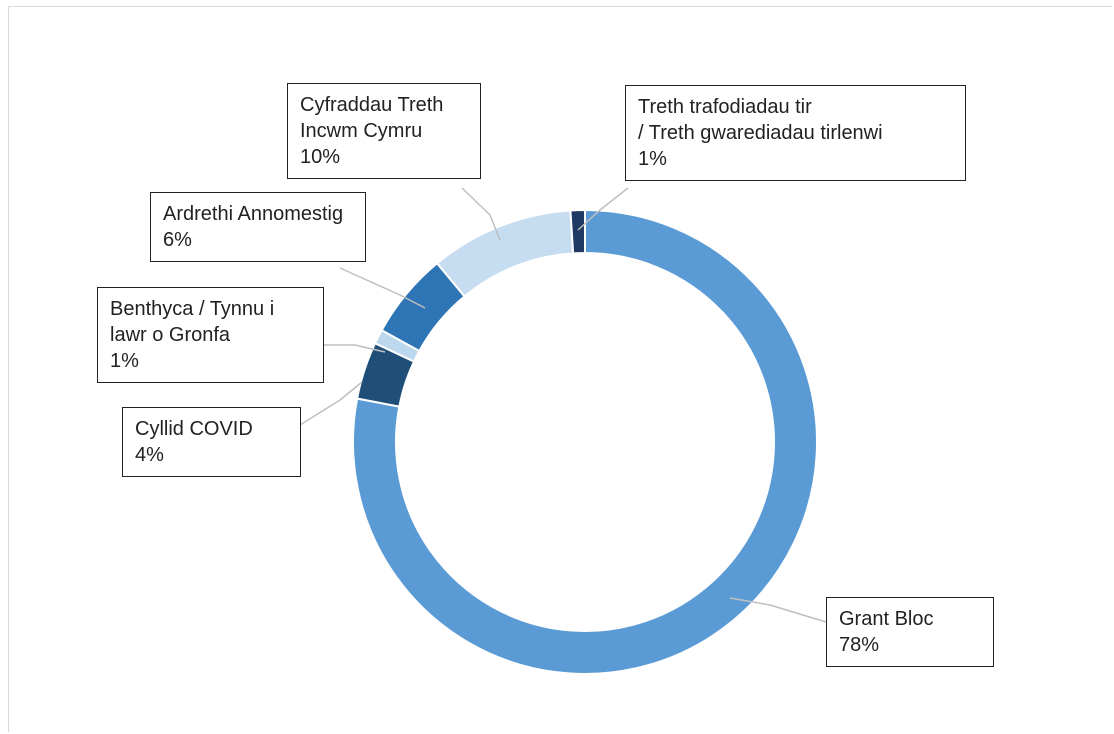 The height and width of the screenshot is (734, 1114). I want to click on value-label: 4%, so click(149, 455).